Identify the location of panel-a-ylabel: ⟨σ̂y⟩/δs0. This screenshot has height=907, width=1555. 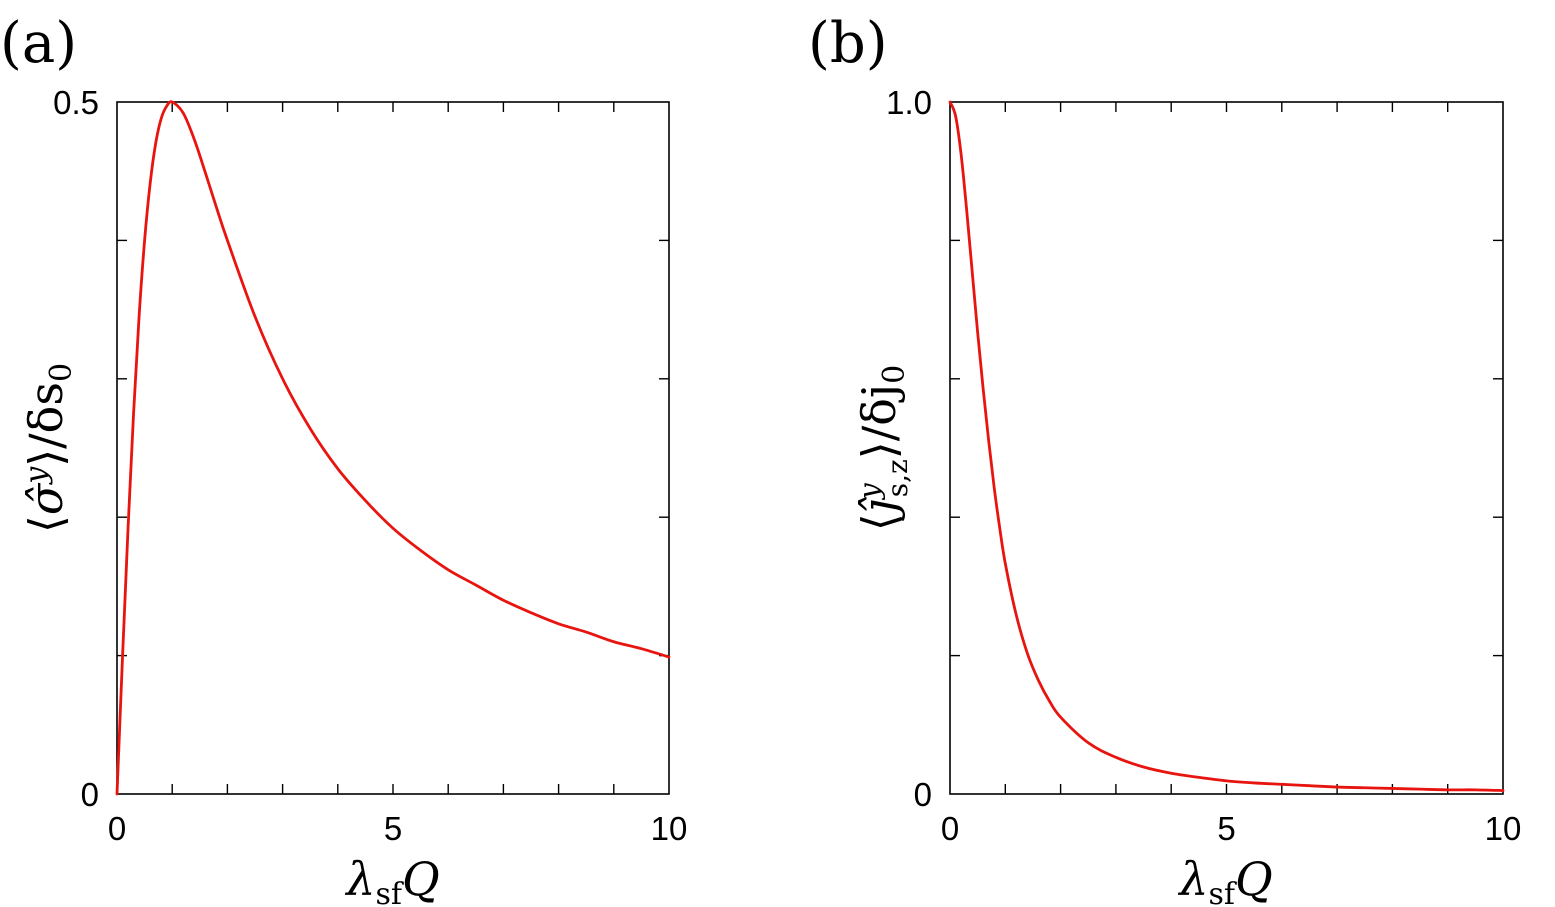
(49, 448).